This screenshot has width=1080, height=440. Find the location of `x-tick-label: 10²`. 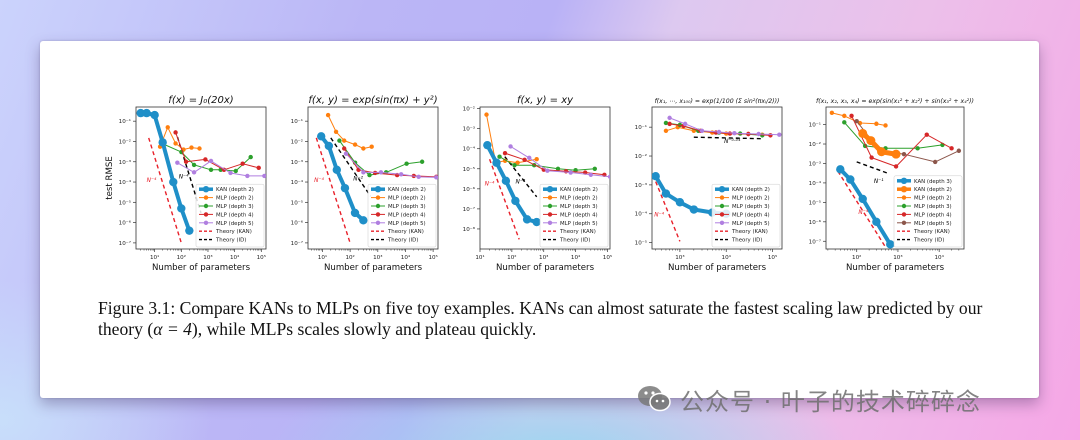

x-tick-label: 10² is located at coordinates (511, 257).